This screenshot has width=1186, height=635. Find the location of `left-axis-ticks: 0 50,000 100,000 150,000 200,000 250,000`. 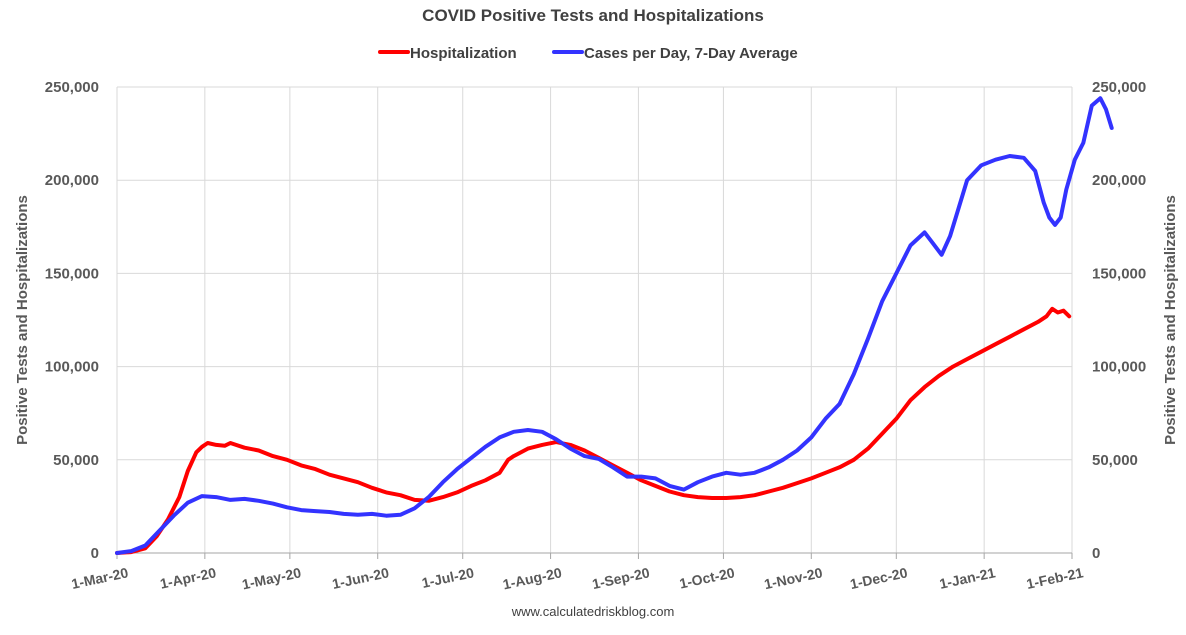

left-axis-ticks: 0 50,000 100,000 150,000 200,000 250,000 is located at coordinates (72, 320).